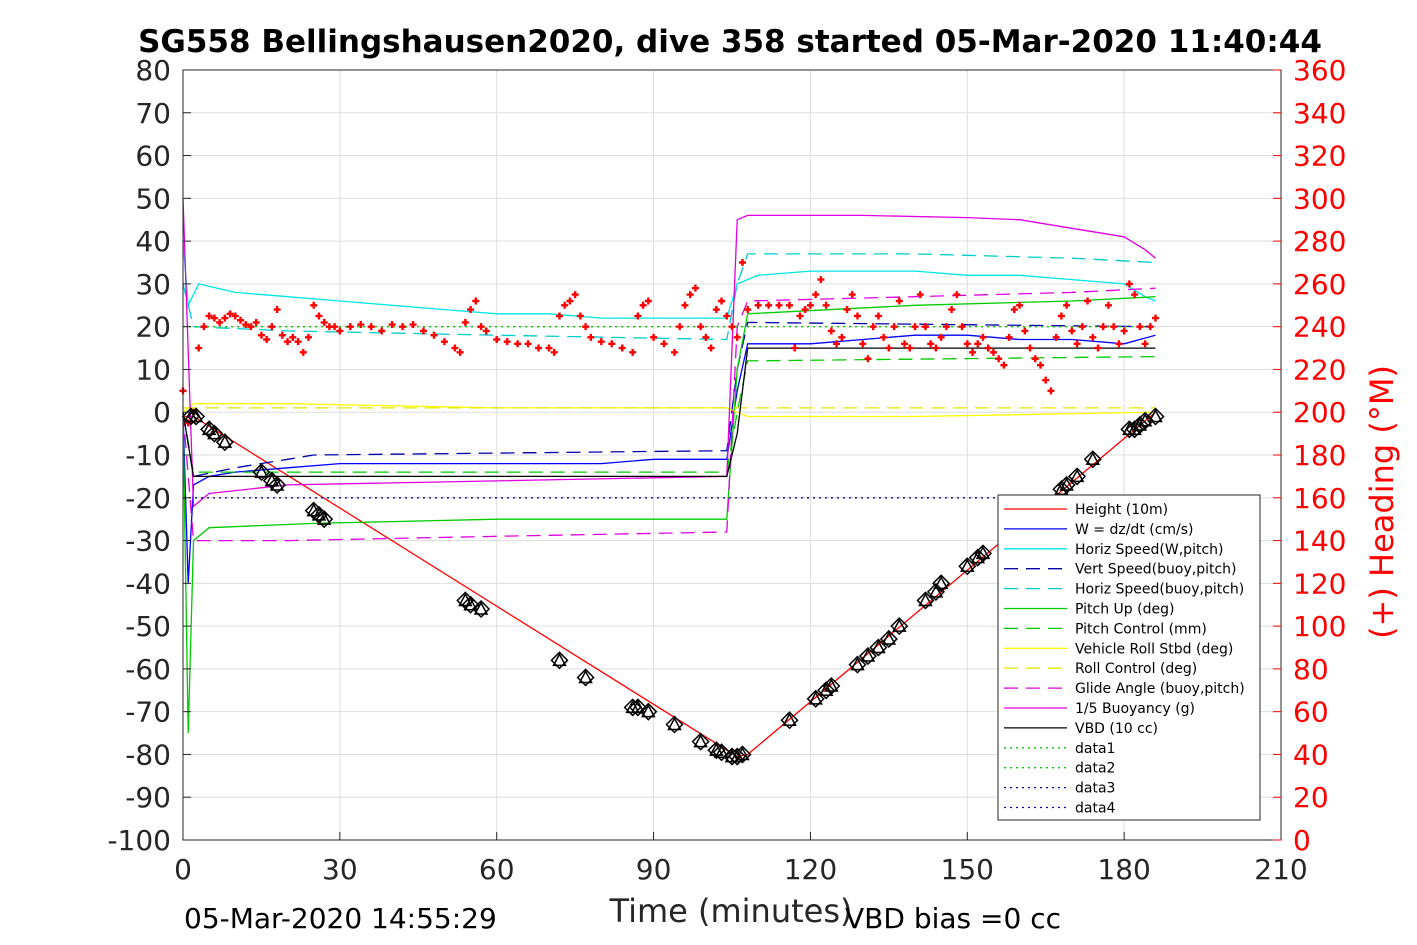 The image size is (1417, 945). Describe the element at coordinates (1382, 502) in the screenshot. I see `y-axis-right-label: (+) Heading (°M)` at that location.